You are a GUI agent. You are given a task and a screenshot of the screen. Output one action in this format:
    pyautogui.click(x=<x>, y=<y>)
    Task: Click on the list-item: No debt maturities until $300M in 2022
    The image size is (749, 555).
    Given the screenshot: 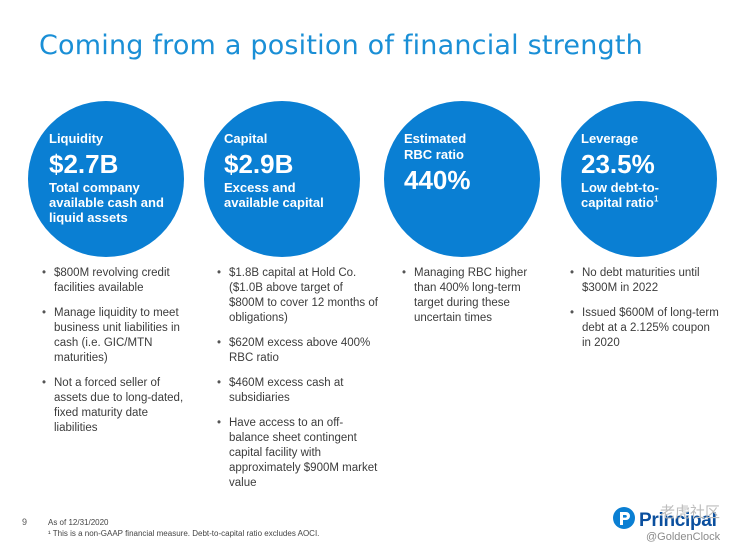 What is the action you would take?
    pyautogui.click(x=644, y=281)
    